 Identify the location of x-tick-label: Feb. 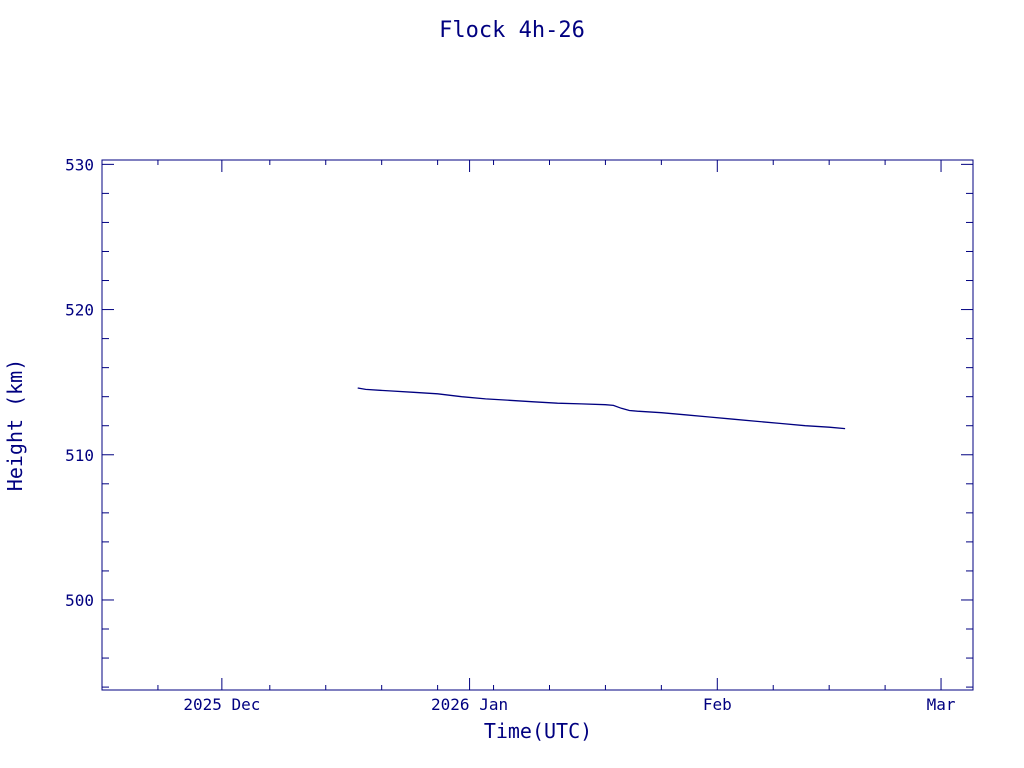
(717, 704).